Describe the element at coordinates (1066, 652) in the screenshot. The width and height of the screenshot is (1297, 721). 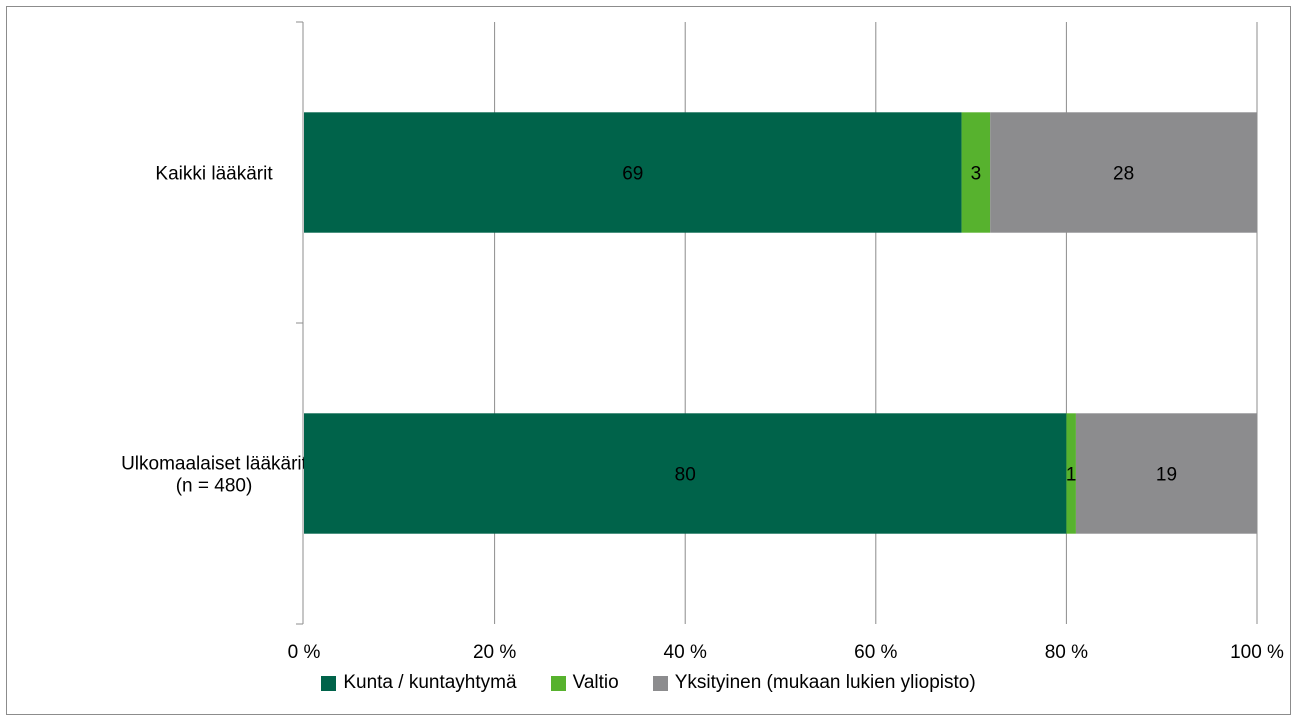
I see `x-tick-label: 80 %` at that location.